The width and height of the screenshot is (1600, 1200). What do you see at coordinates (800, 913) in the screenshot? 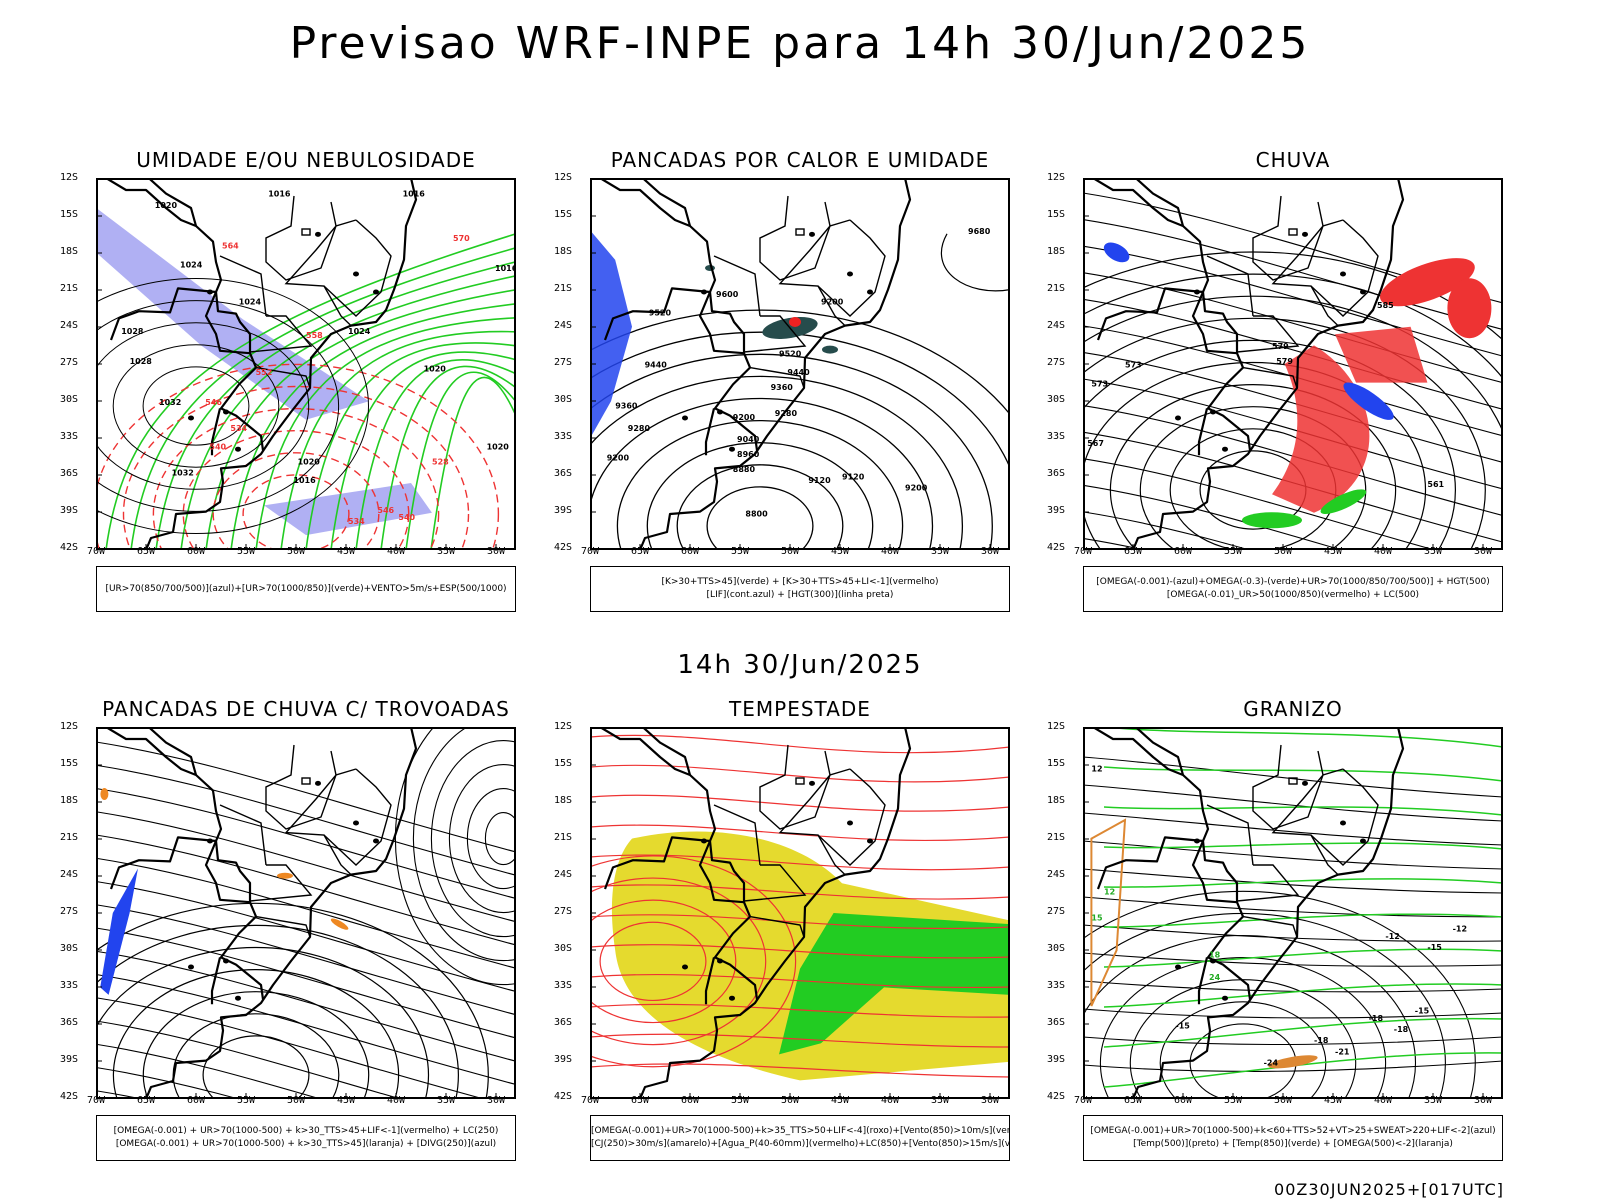
I see `map-svg` at bounding box center [800, 913].